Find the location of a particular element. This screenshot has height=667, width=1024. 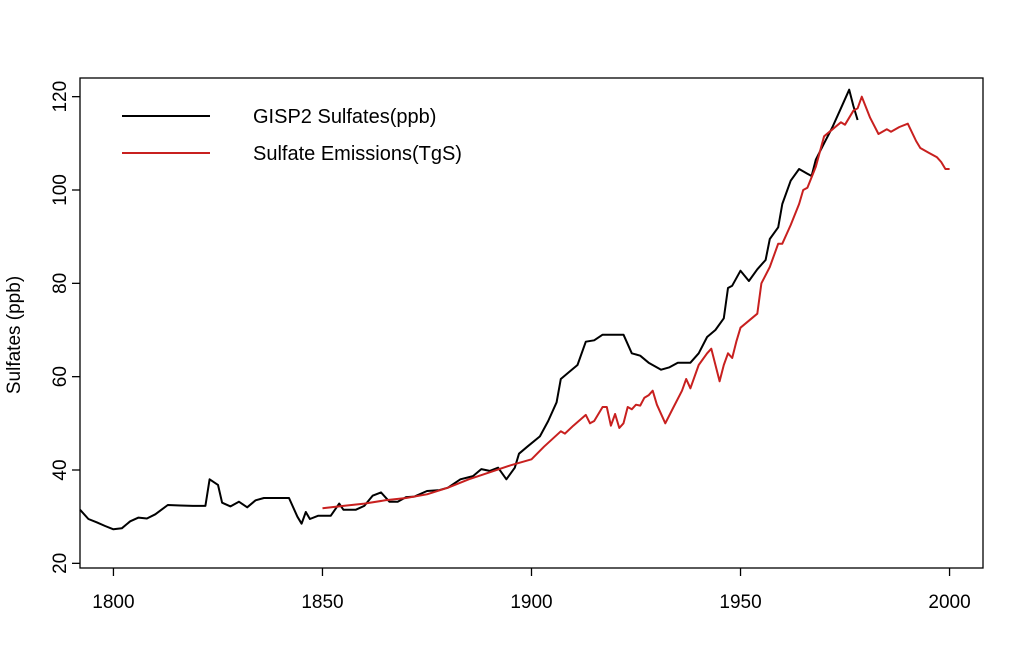

legend-label-gisp2: GISP2 Sulfates(ppb) is located at coordinates (344, 117).